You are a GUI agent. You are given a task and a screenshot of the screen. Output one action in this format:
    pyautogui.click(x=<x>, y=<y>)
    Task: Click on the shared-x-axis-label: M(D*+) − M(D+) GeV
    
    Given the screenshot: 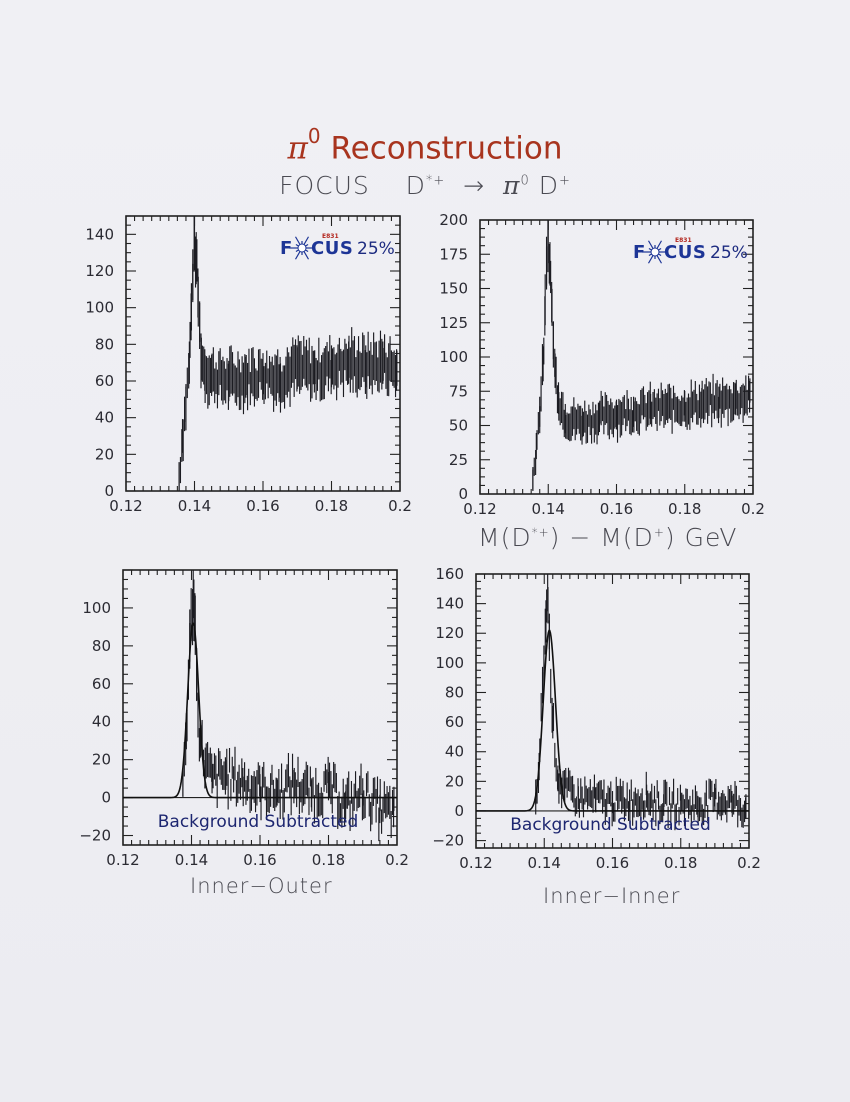 What is the action you would take?
    pyautogui.click(x=608, y=537)
    